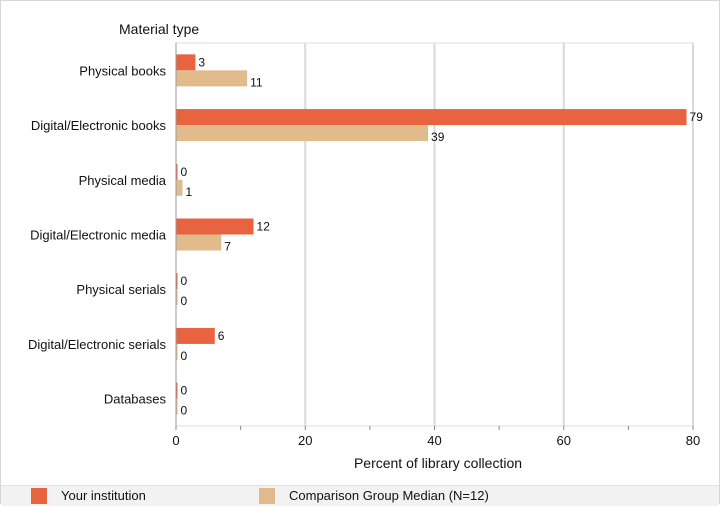 This screenshot has height=506, width=720. I want to click on category-label: Digital/Electronic serials, so click(97, 344).